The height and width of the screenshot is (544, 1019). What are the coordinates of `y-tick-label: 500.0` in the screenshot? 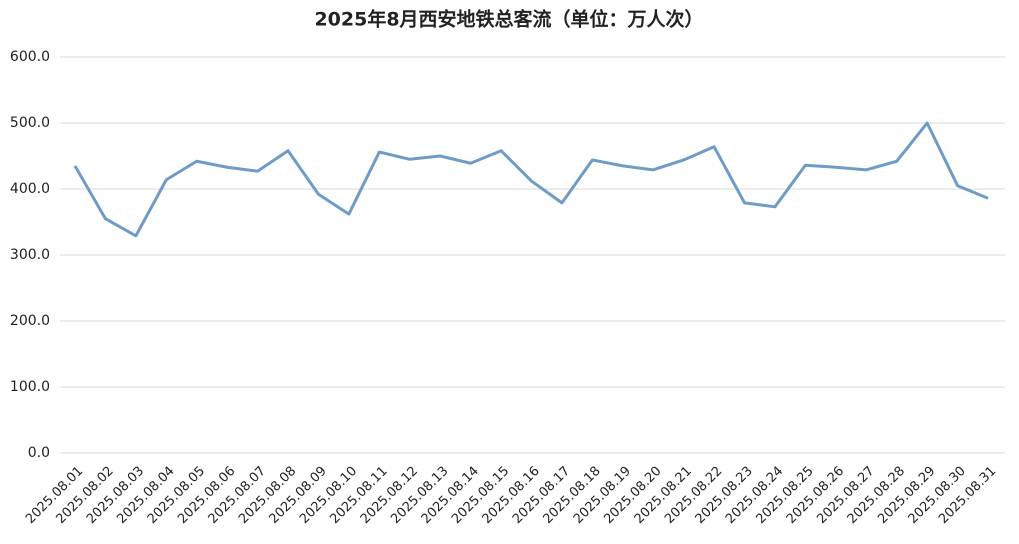 It's located at (30, 123).